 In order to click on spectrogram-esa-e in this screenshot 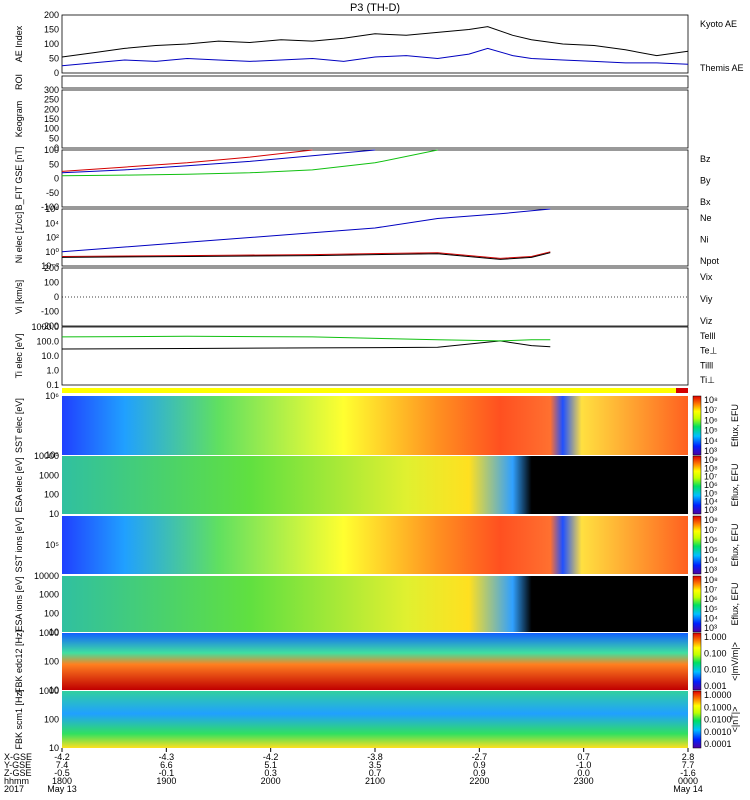, I will do `click(375, 485)`.